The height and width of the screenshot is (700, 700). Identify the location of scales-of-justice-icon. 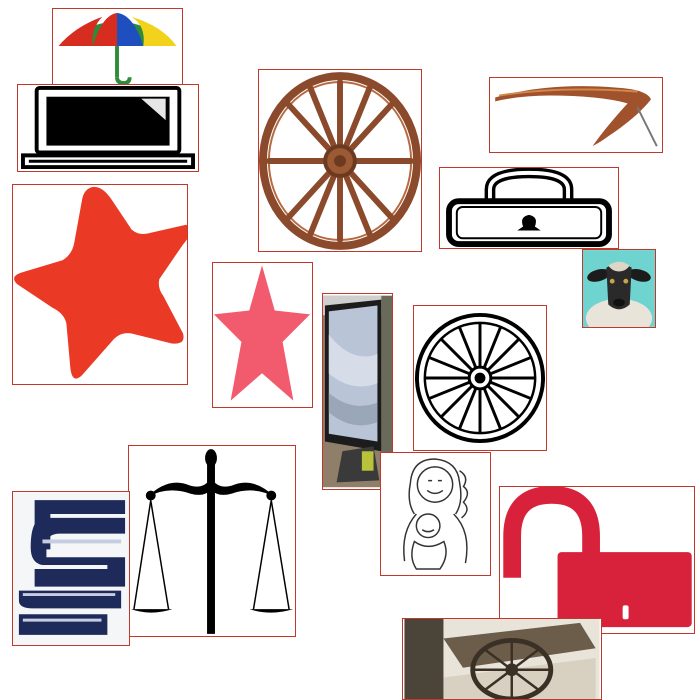
(212, 541).